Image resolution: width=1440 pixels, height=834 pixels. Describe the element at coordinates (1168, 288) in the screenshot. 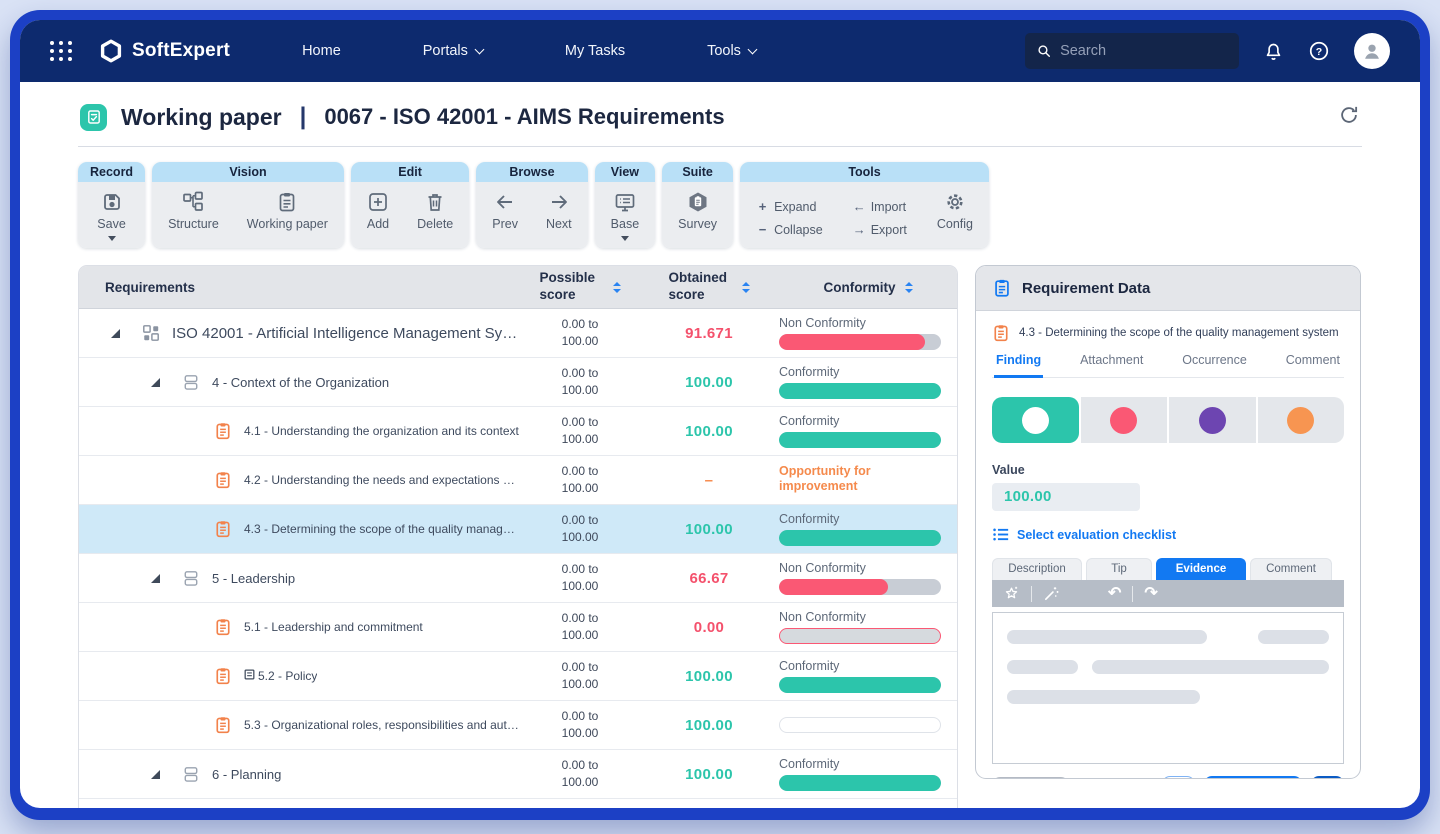

I see `panel-header: Requirement Data` at that location.